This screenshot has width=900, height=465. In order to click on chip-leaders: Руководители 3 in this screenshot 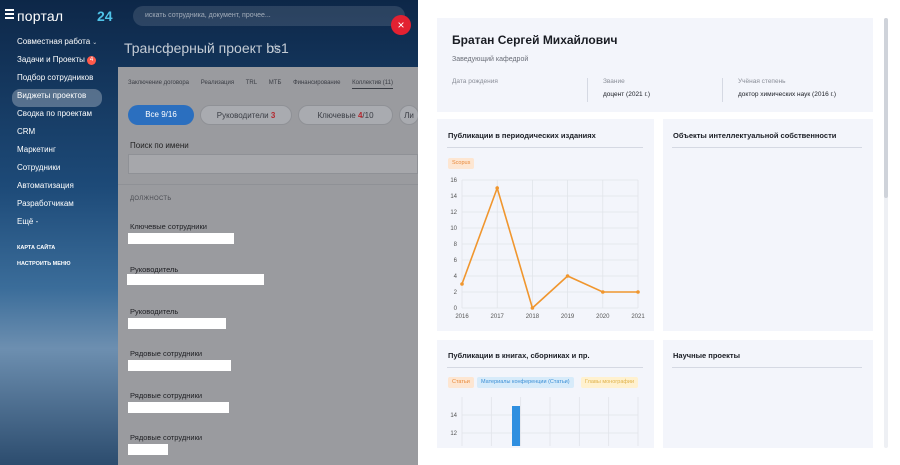, I will do `click(246, 115)`.